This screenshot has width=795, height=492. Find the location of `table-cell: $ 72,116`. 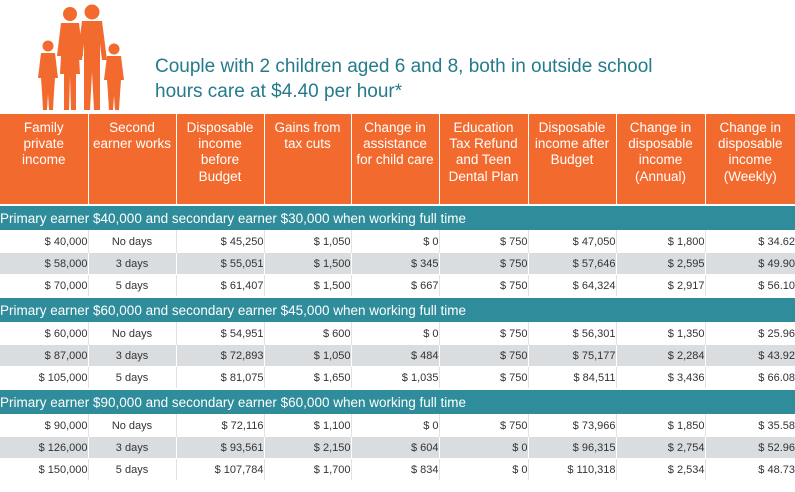

table-cell: $ 72,116 is located at coordinates (220, 425).